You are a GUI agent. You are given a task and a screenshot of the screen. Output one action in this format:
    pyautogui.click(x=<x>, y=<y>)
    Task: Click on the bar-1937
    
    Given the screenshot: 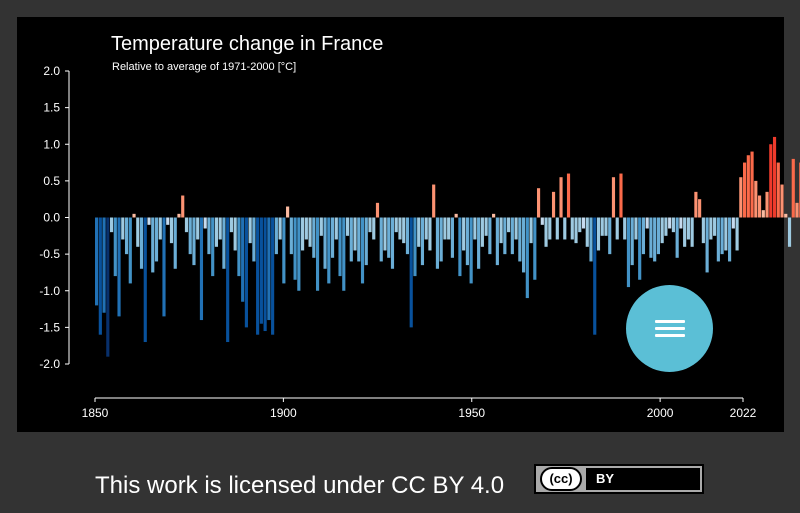 What is the action you would take?
    pyautogui.click(x=422, y=241)
    